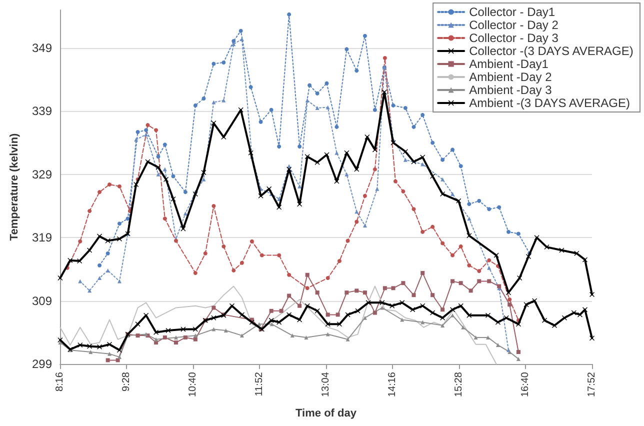 This screenshot has width=644, height=426. What do you see at coordinates (514, 38) in the screenshot?
I see `legend-label: Collector - Day 3` at bounding box center [514, 38].